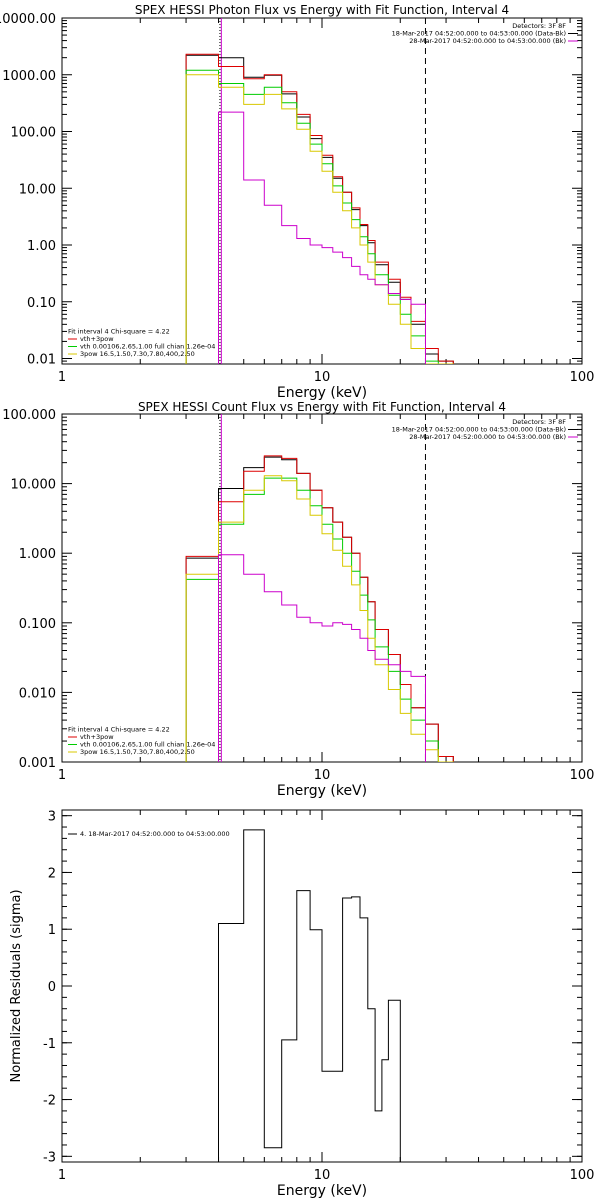  I want to click on y-tick-label: 1.00, so click(41, 246).